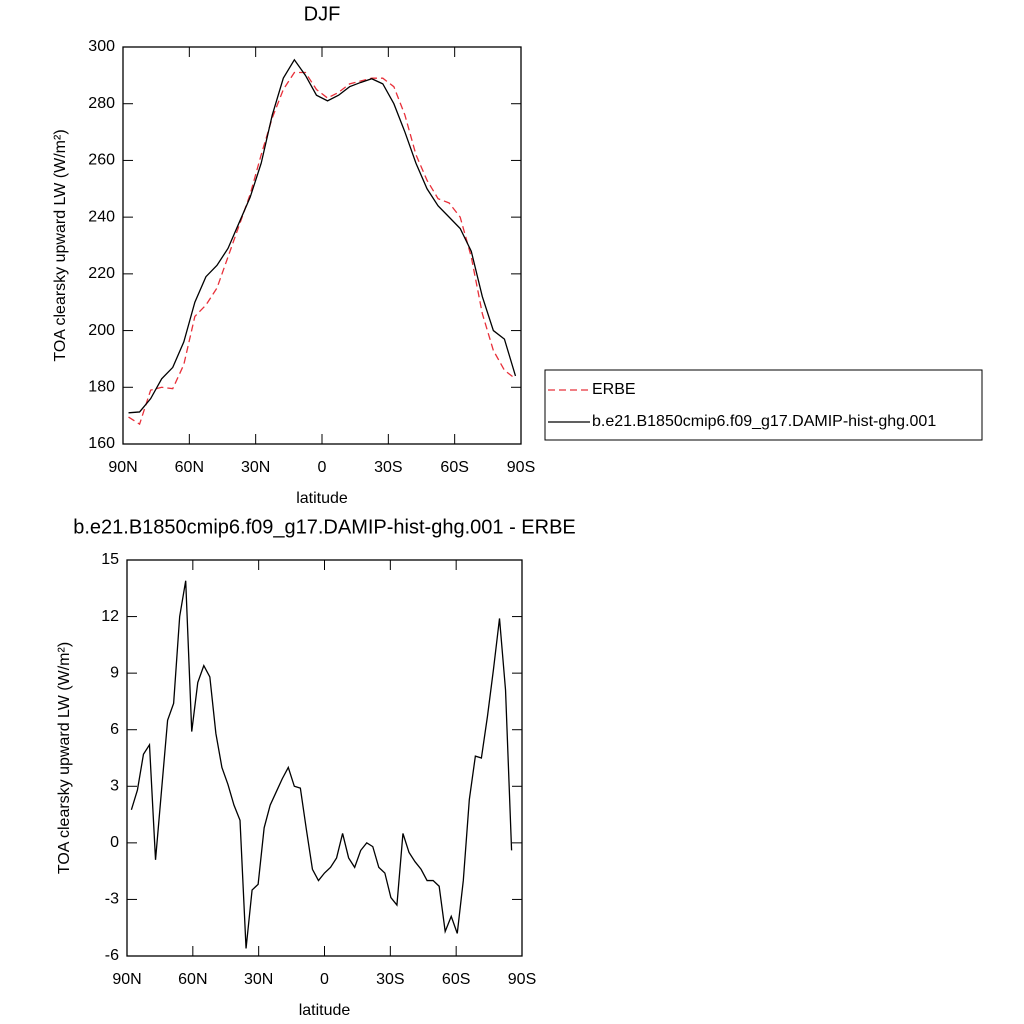 The height and width of the screenshot is (1024, 1024). Describe the element at coordinates (114, 842) in the screenshot. I see `y-tick-label: 0` at that location.